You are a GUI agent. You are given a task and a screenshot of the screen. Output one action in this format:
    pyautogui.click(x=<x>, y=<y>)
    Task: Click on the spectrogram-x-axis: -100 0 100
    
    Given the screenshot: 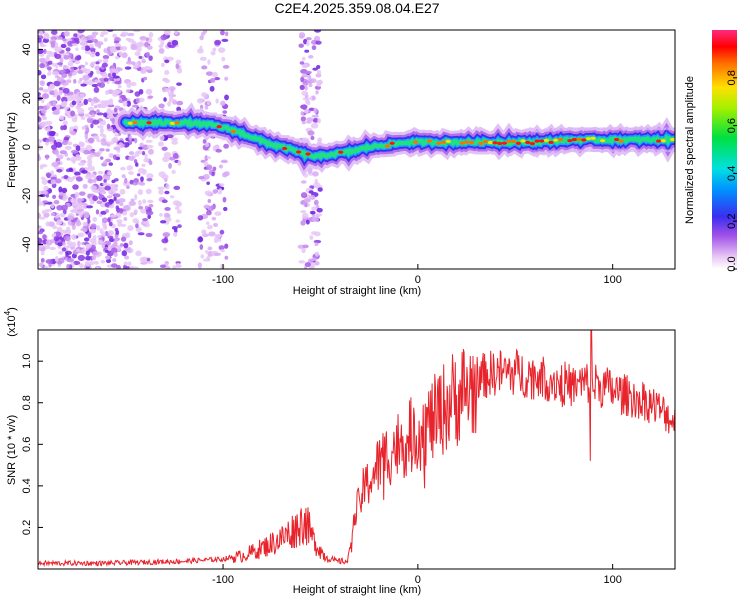 What is the action you would take?
    pyautogui.click(x=417, y=275)
    